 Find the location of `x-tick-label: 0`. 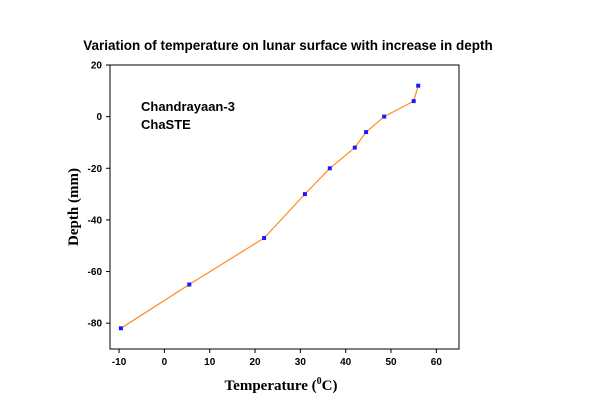

x-tick-label: 0 is located at coordinates (165, 362).